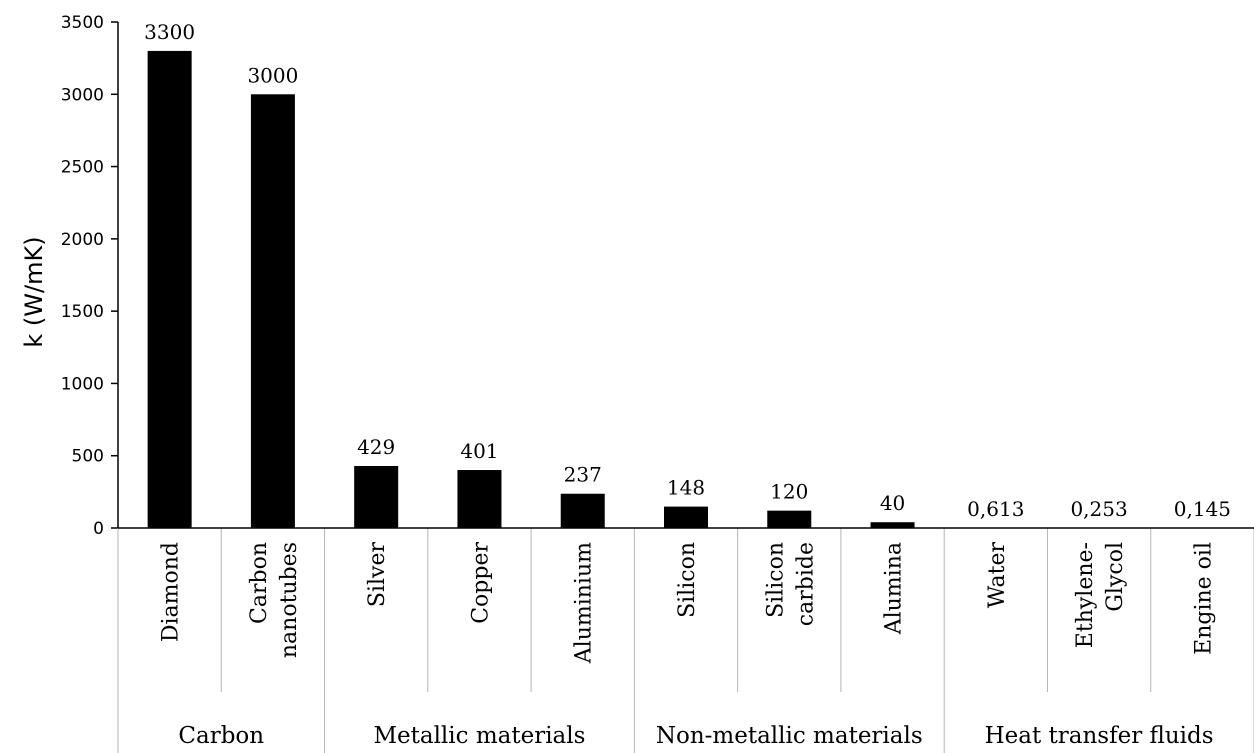  What do you see at coordinates (82, 95) in the screenshot?
I see `y-tick-label: 3000` at bounding box center [82, 95].